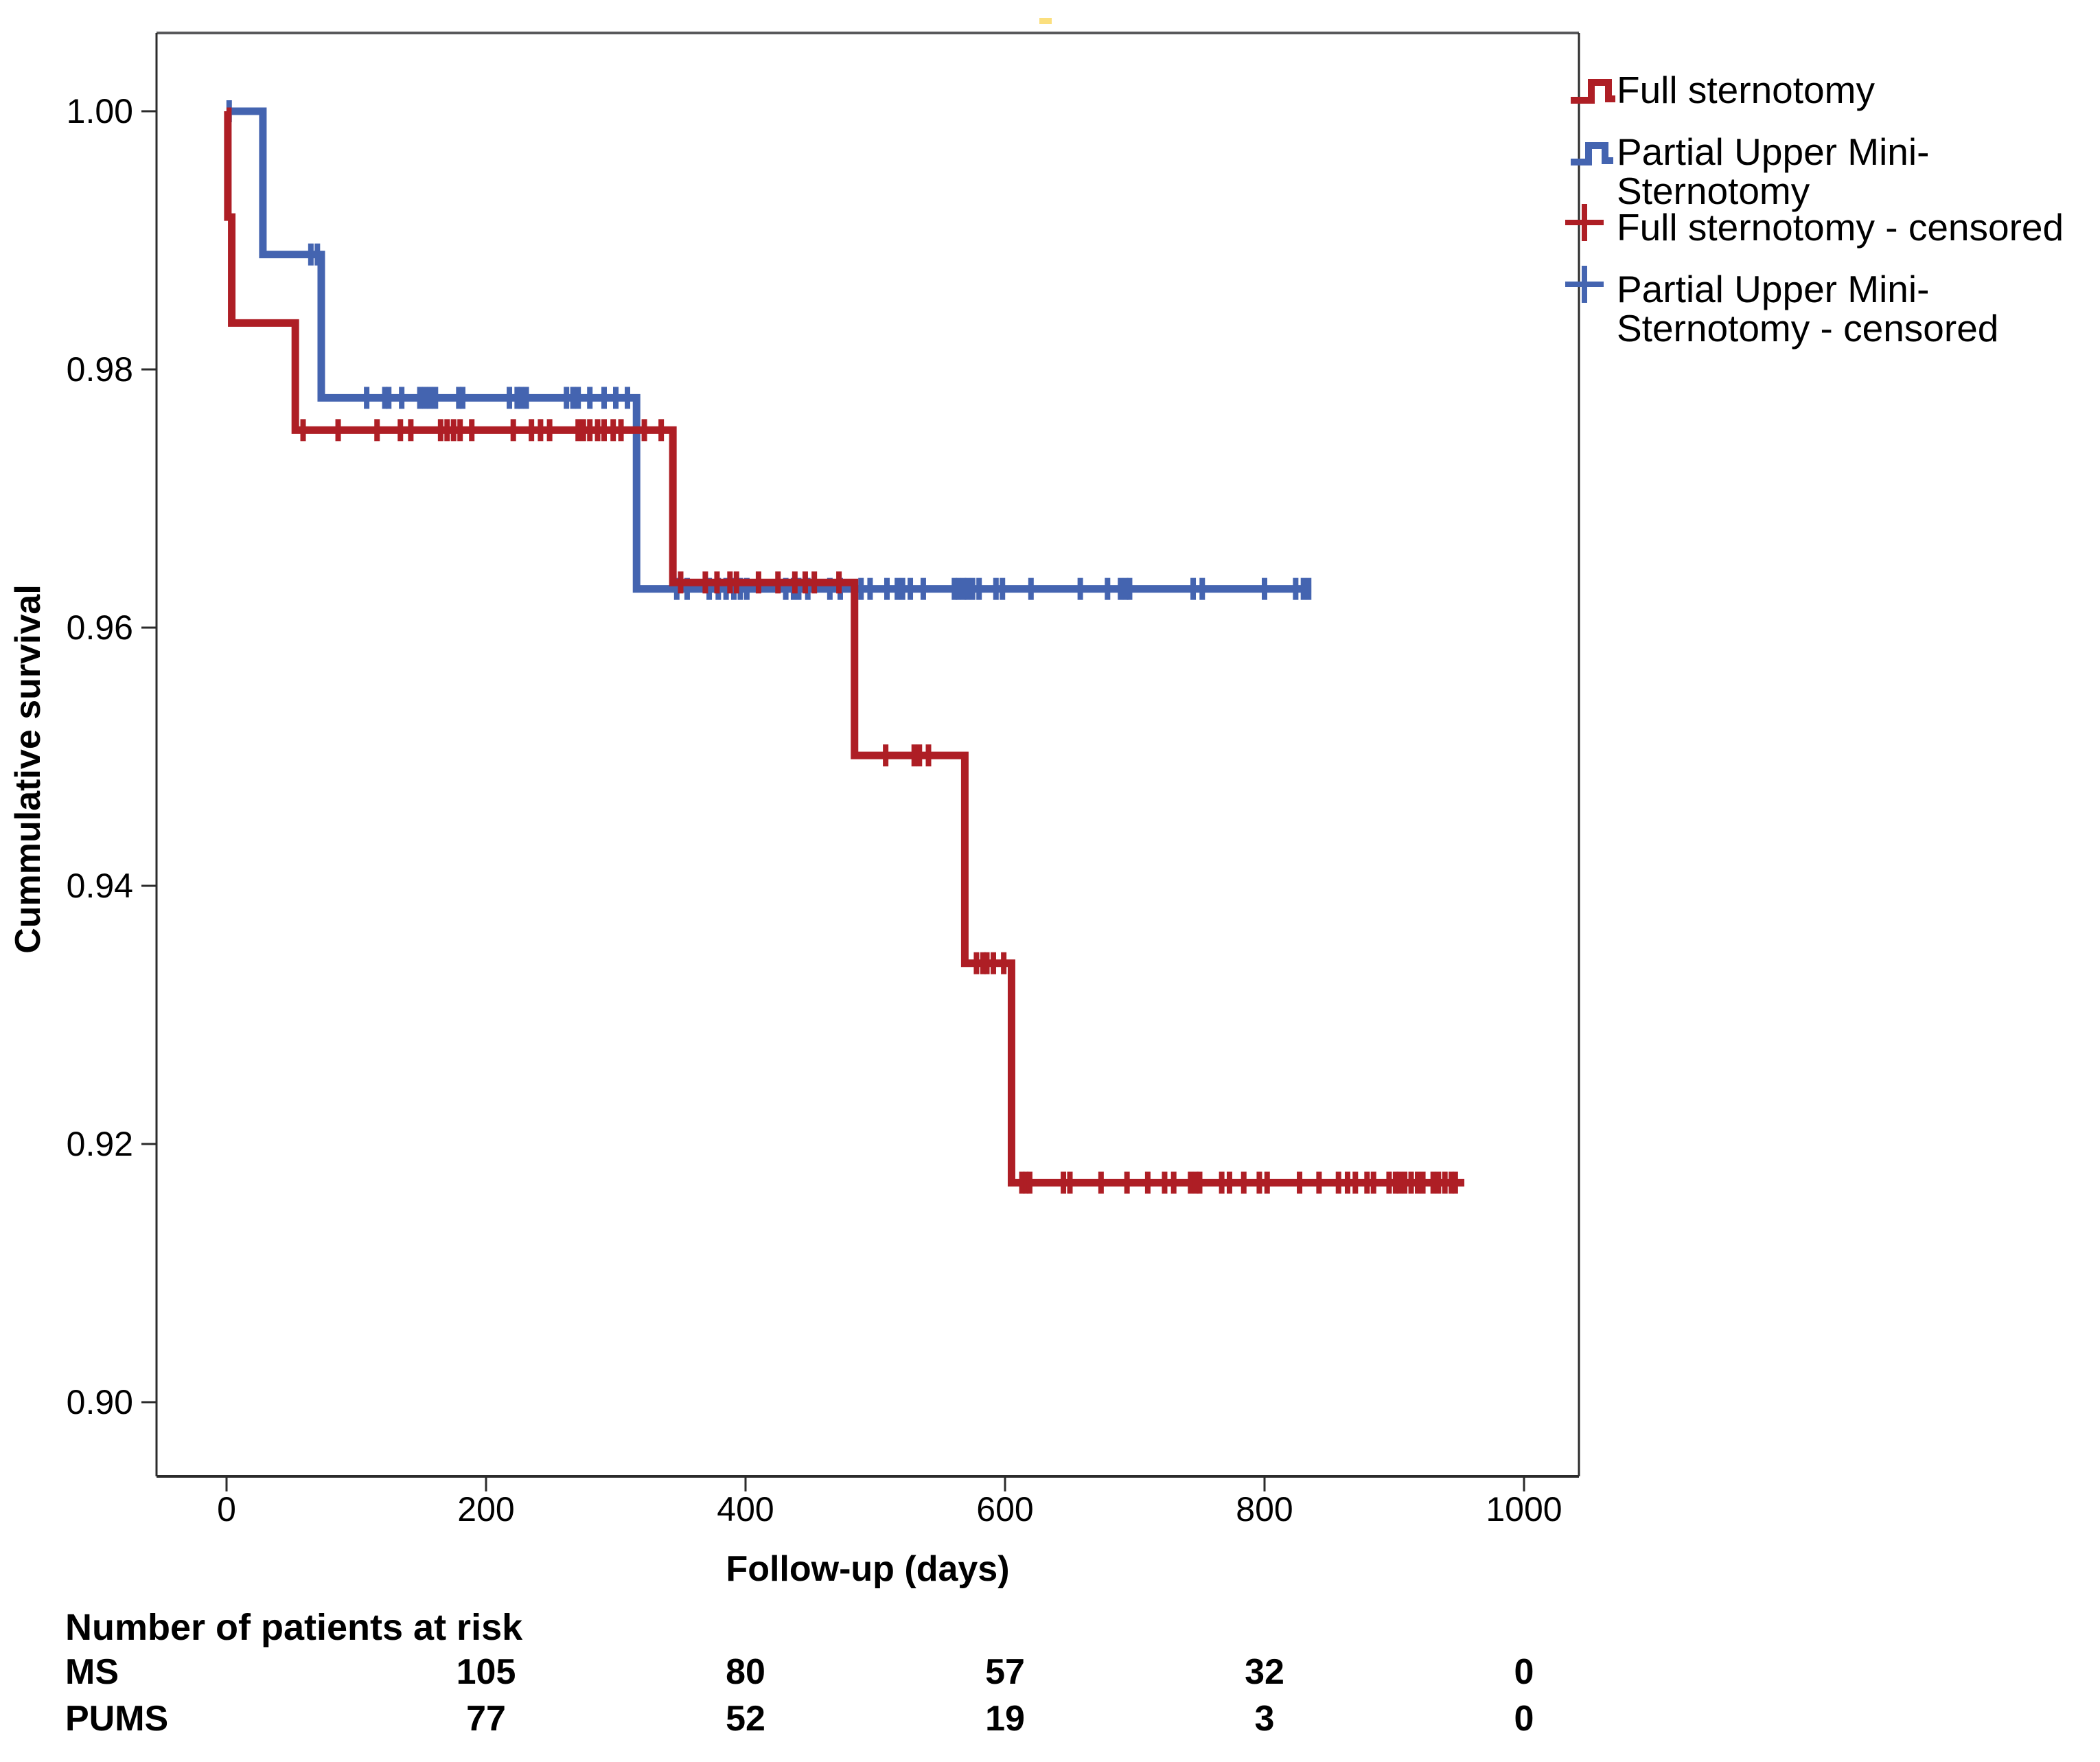 This screenshot has width=2100, height=1762. What do you see at coordinates (486, 1509) in the screenshot?
I see `x-tick-label: 200` at bounding box center [486, 1509].